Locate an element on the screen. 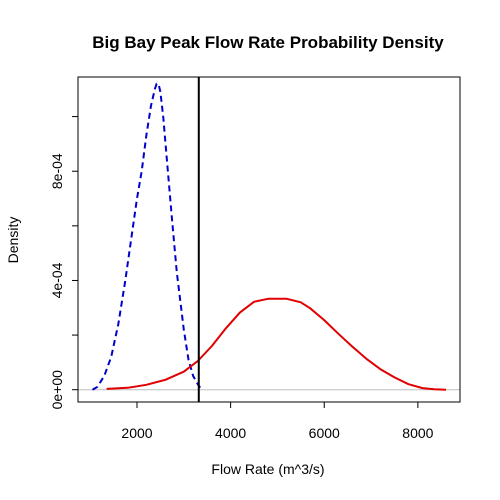  y-axis-label: Density is located at coordinates (13, 240).